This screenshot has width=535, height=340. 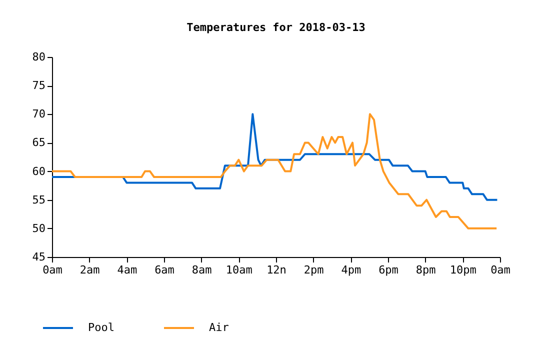 What do you see at coordinates (426, 270) in the screenshot?
I see `x-tick-label: 8pm` at bounding box center [426, 270].